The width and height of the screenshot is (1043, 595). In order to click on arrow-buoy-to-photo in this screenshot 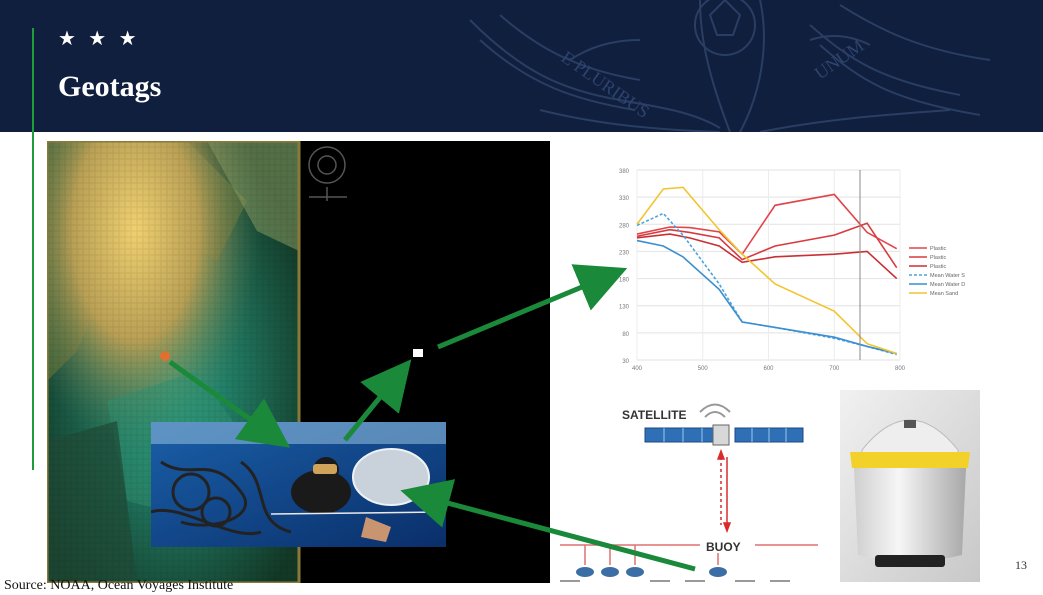, I will do `click(548, 525)`.